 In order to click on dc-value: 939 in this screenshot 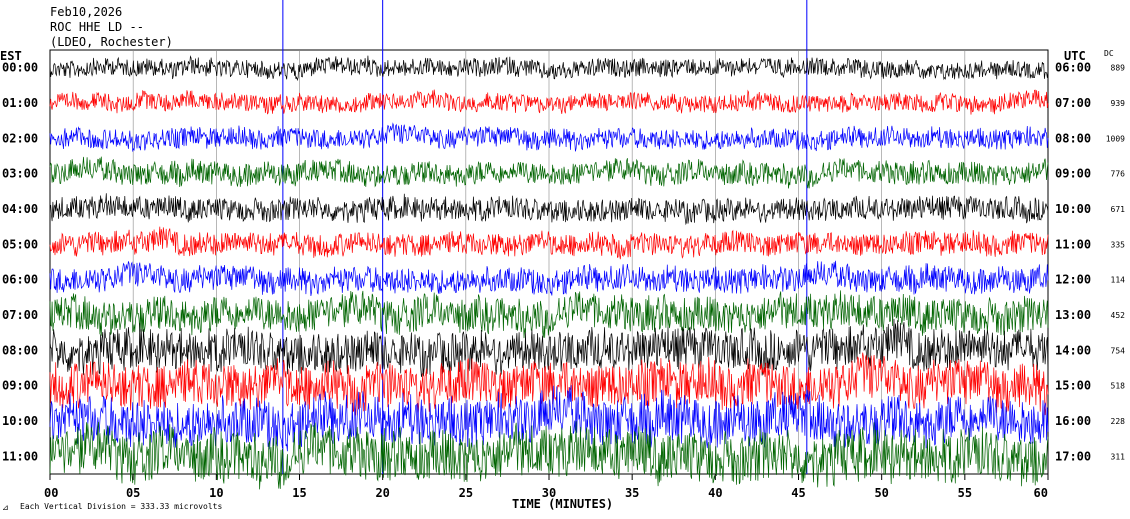, I will do `click(1118, 103)`.